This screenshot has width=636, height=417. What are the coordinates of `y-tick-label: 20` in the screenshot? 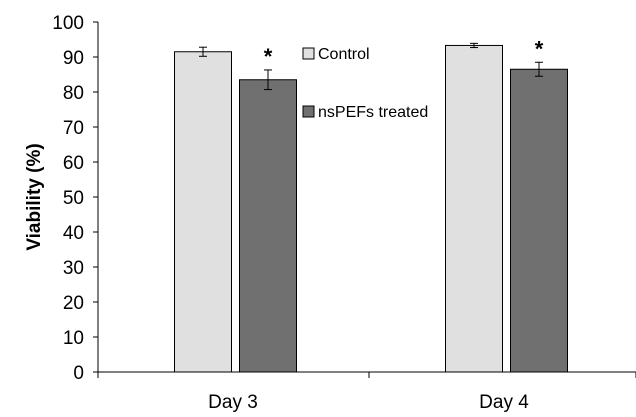 It's located at (73, 303).